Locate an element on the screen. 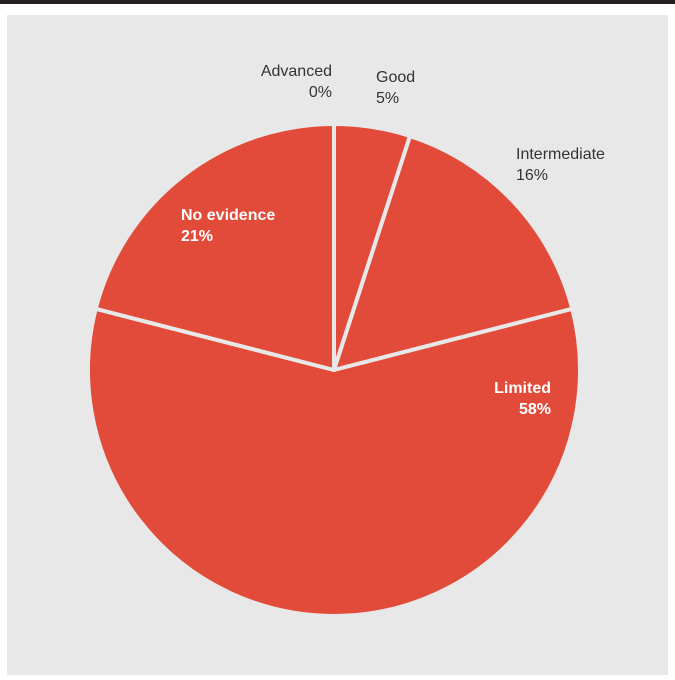 The width and height of the screenshot is (675, 680). slice-label-advanced: Advanced is located at coordinates (296, 71).